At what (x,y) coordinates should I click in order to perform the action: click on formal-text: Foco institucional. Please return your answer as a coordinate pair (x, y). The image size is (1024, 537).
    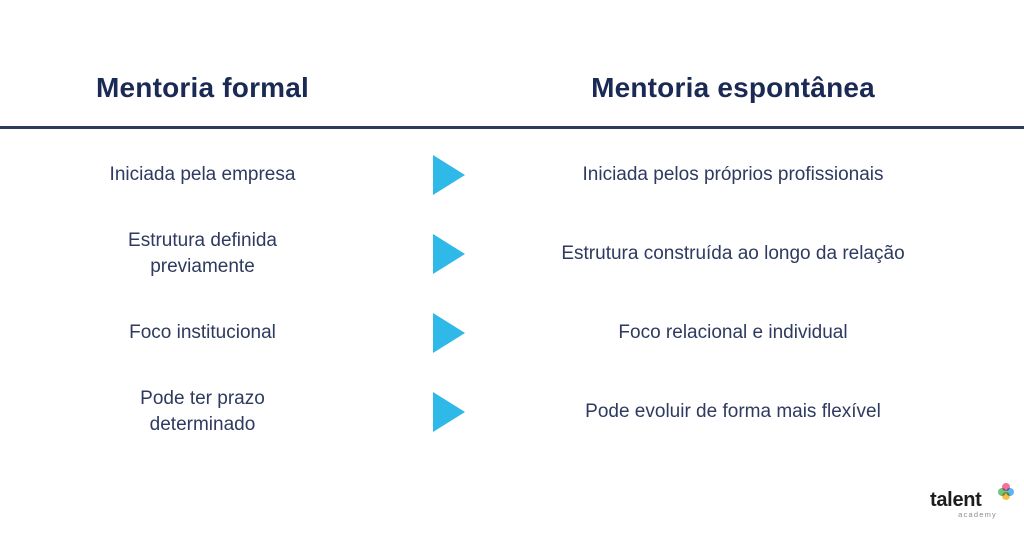
    Looking at the image, I should click on (202, 333).